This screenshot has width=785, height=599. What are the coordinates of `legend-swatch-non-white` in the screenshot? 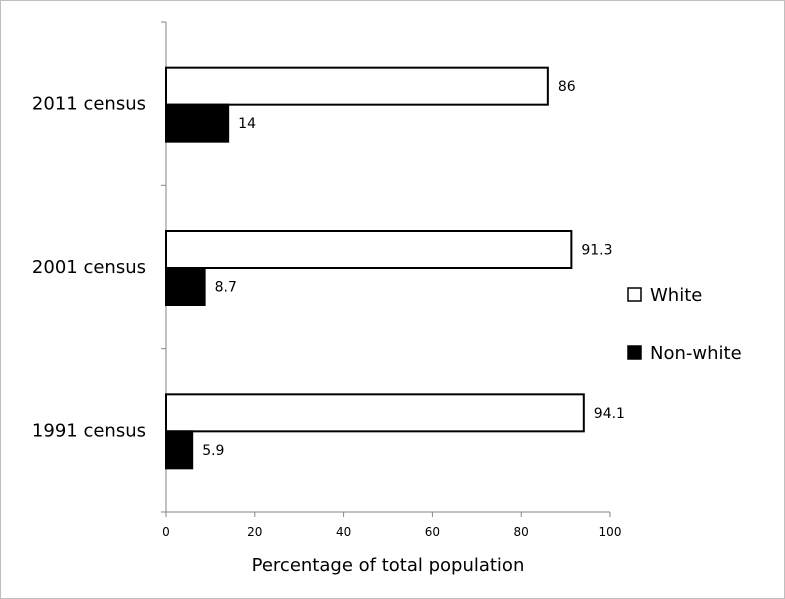 It's located at (634, 352).